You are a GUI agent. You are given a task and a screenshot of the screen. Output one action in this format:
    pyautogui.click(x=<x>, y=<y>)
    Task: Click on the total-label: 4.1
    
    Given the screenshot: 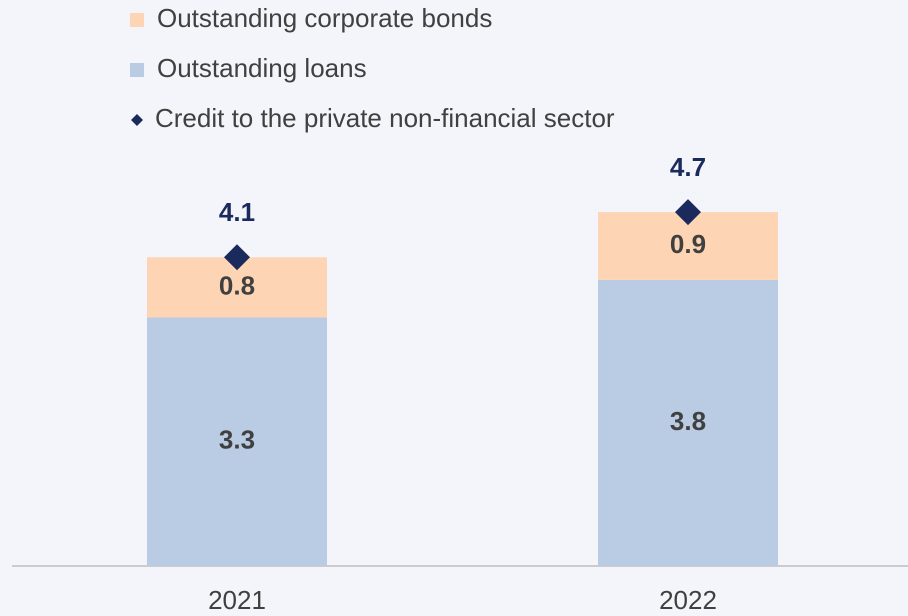 What is the action you would take?
    pyautogui.click(x=237, y=212)
    